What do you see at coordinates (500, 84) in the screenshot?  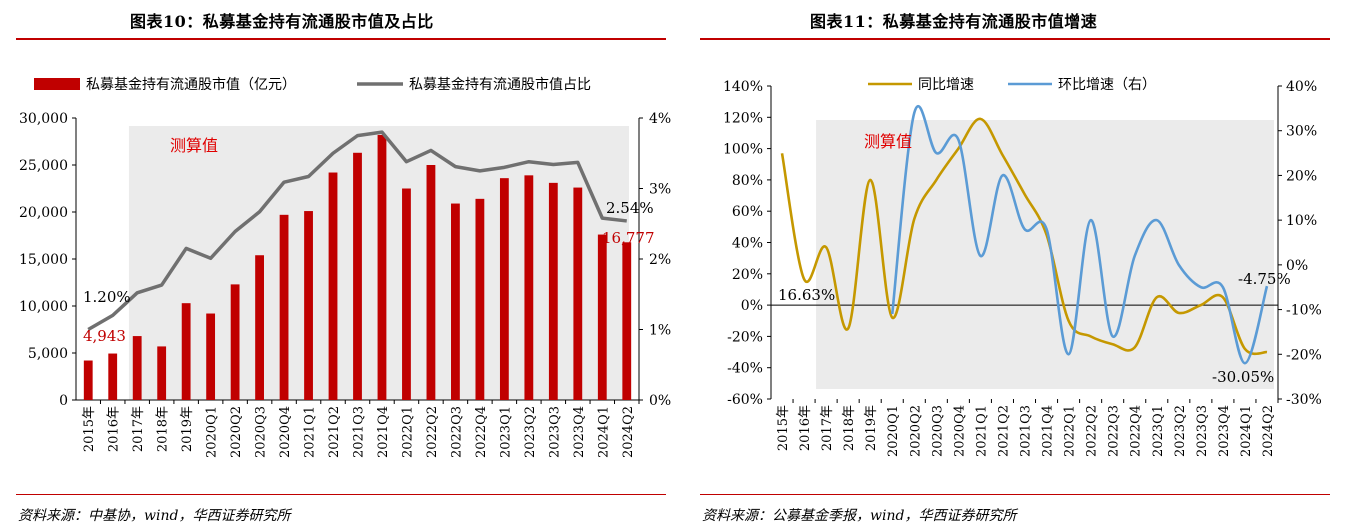 I see `left-legend-line-label: 私募基金持有流通股市值占比` at bounding box center [500, 84].